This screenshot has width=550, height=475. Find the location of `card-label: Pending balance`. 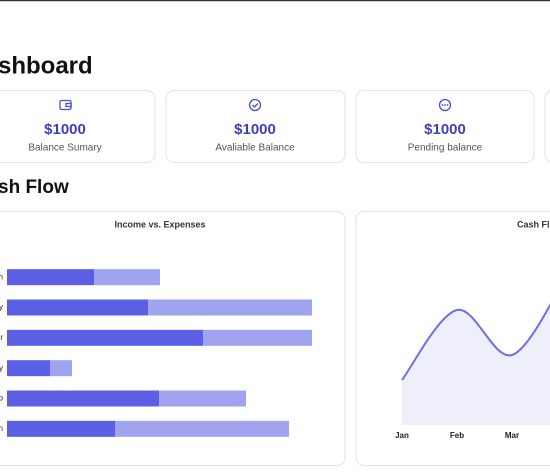

card-label: Pending balance is located at coordinates (445, 148).